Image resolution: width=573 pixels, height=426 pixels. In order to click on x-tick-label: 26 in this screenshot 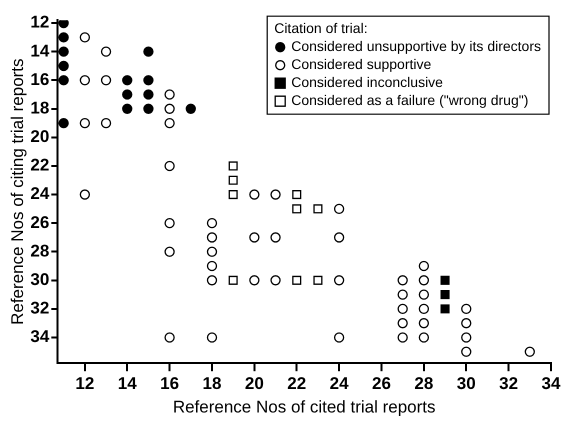, I will do `click(381, 384)`.